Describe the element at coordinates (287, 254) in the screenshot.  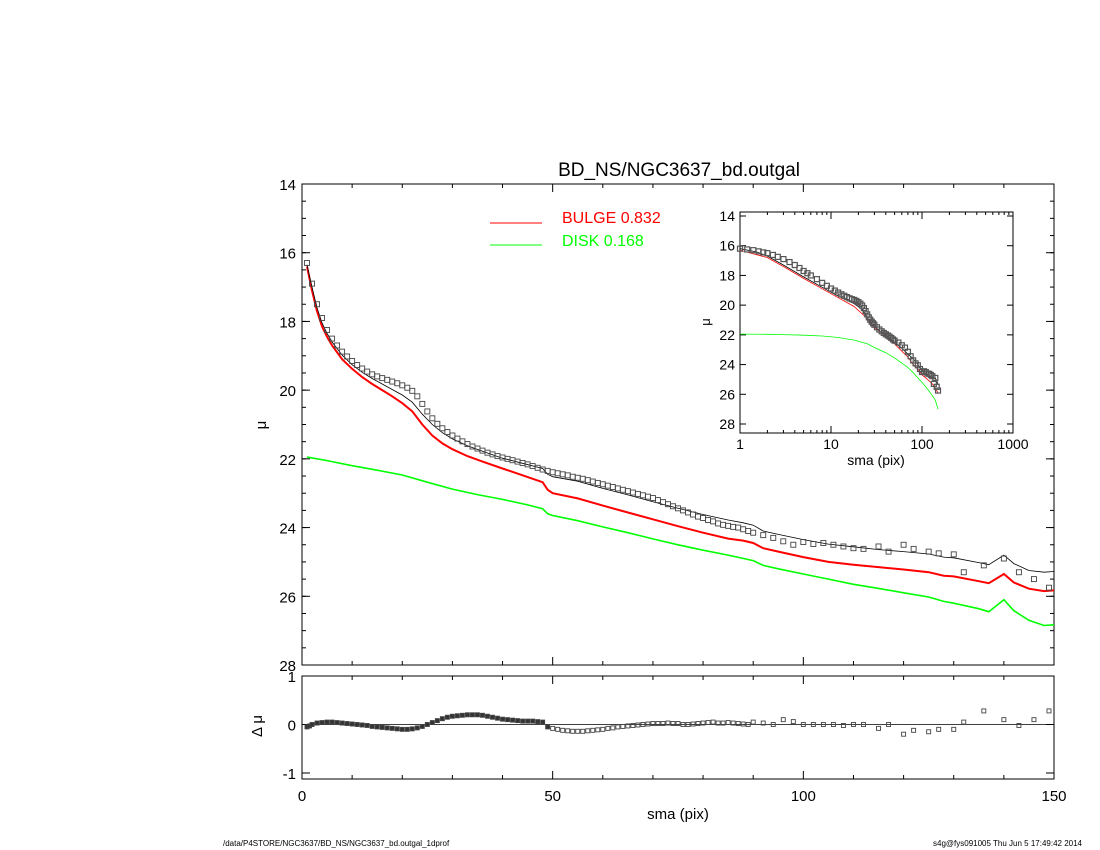
I see `y-tick-label: 16` at that location.